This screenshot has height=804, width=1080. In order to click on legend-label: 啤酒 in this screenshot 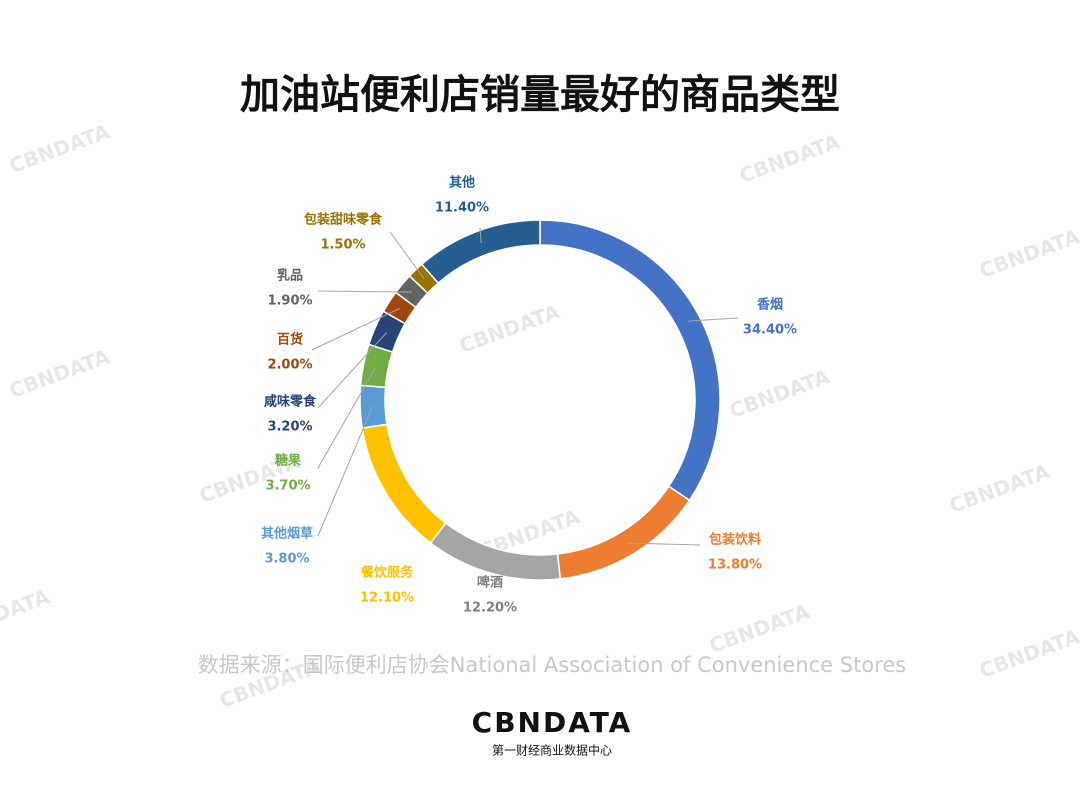, I will do `click(490, 583)`.